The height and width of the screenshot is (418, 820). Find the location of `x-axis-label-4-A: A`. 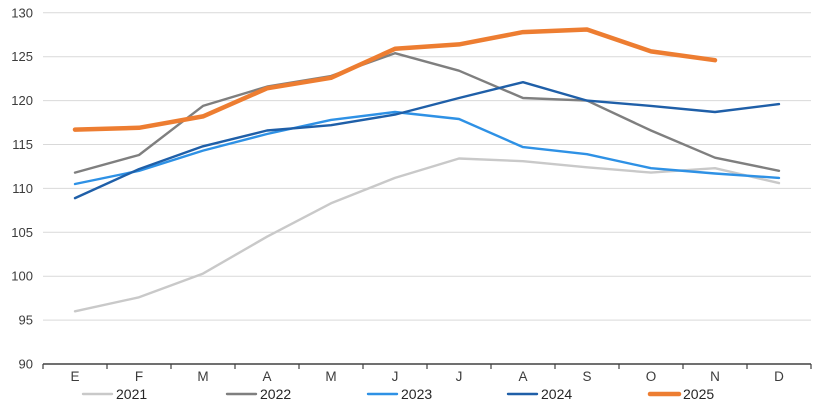

x-axis-label-4-A: A is located at coordinates (266, 376).